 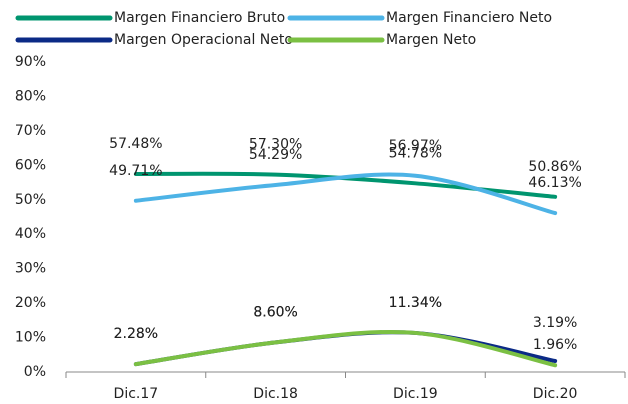 What do you see at coordinates (555, 394) in the screenshot?
I see `x-tick-label: Dic.20` at bounding box center [555, 394].